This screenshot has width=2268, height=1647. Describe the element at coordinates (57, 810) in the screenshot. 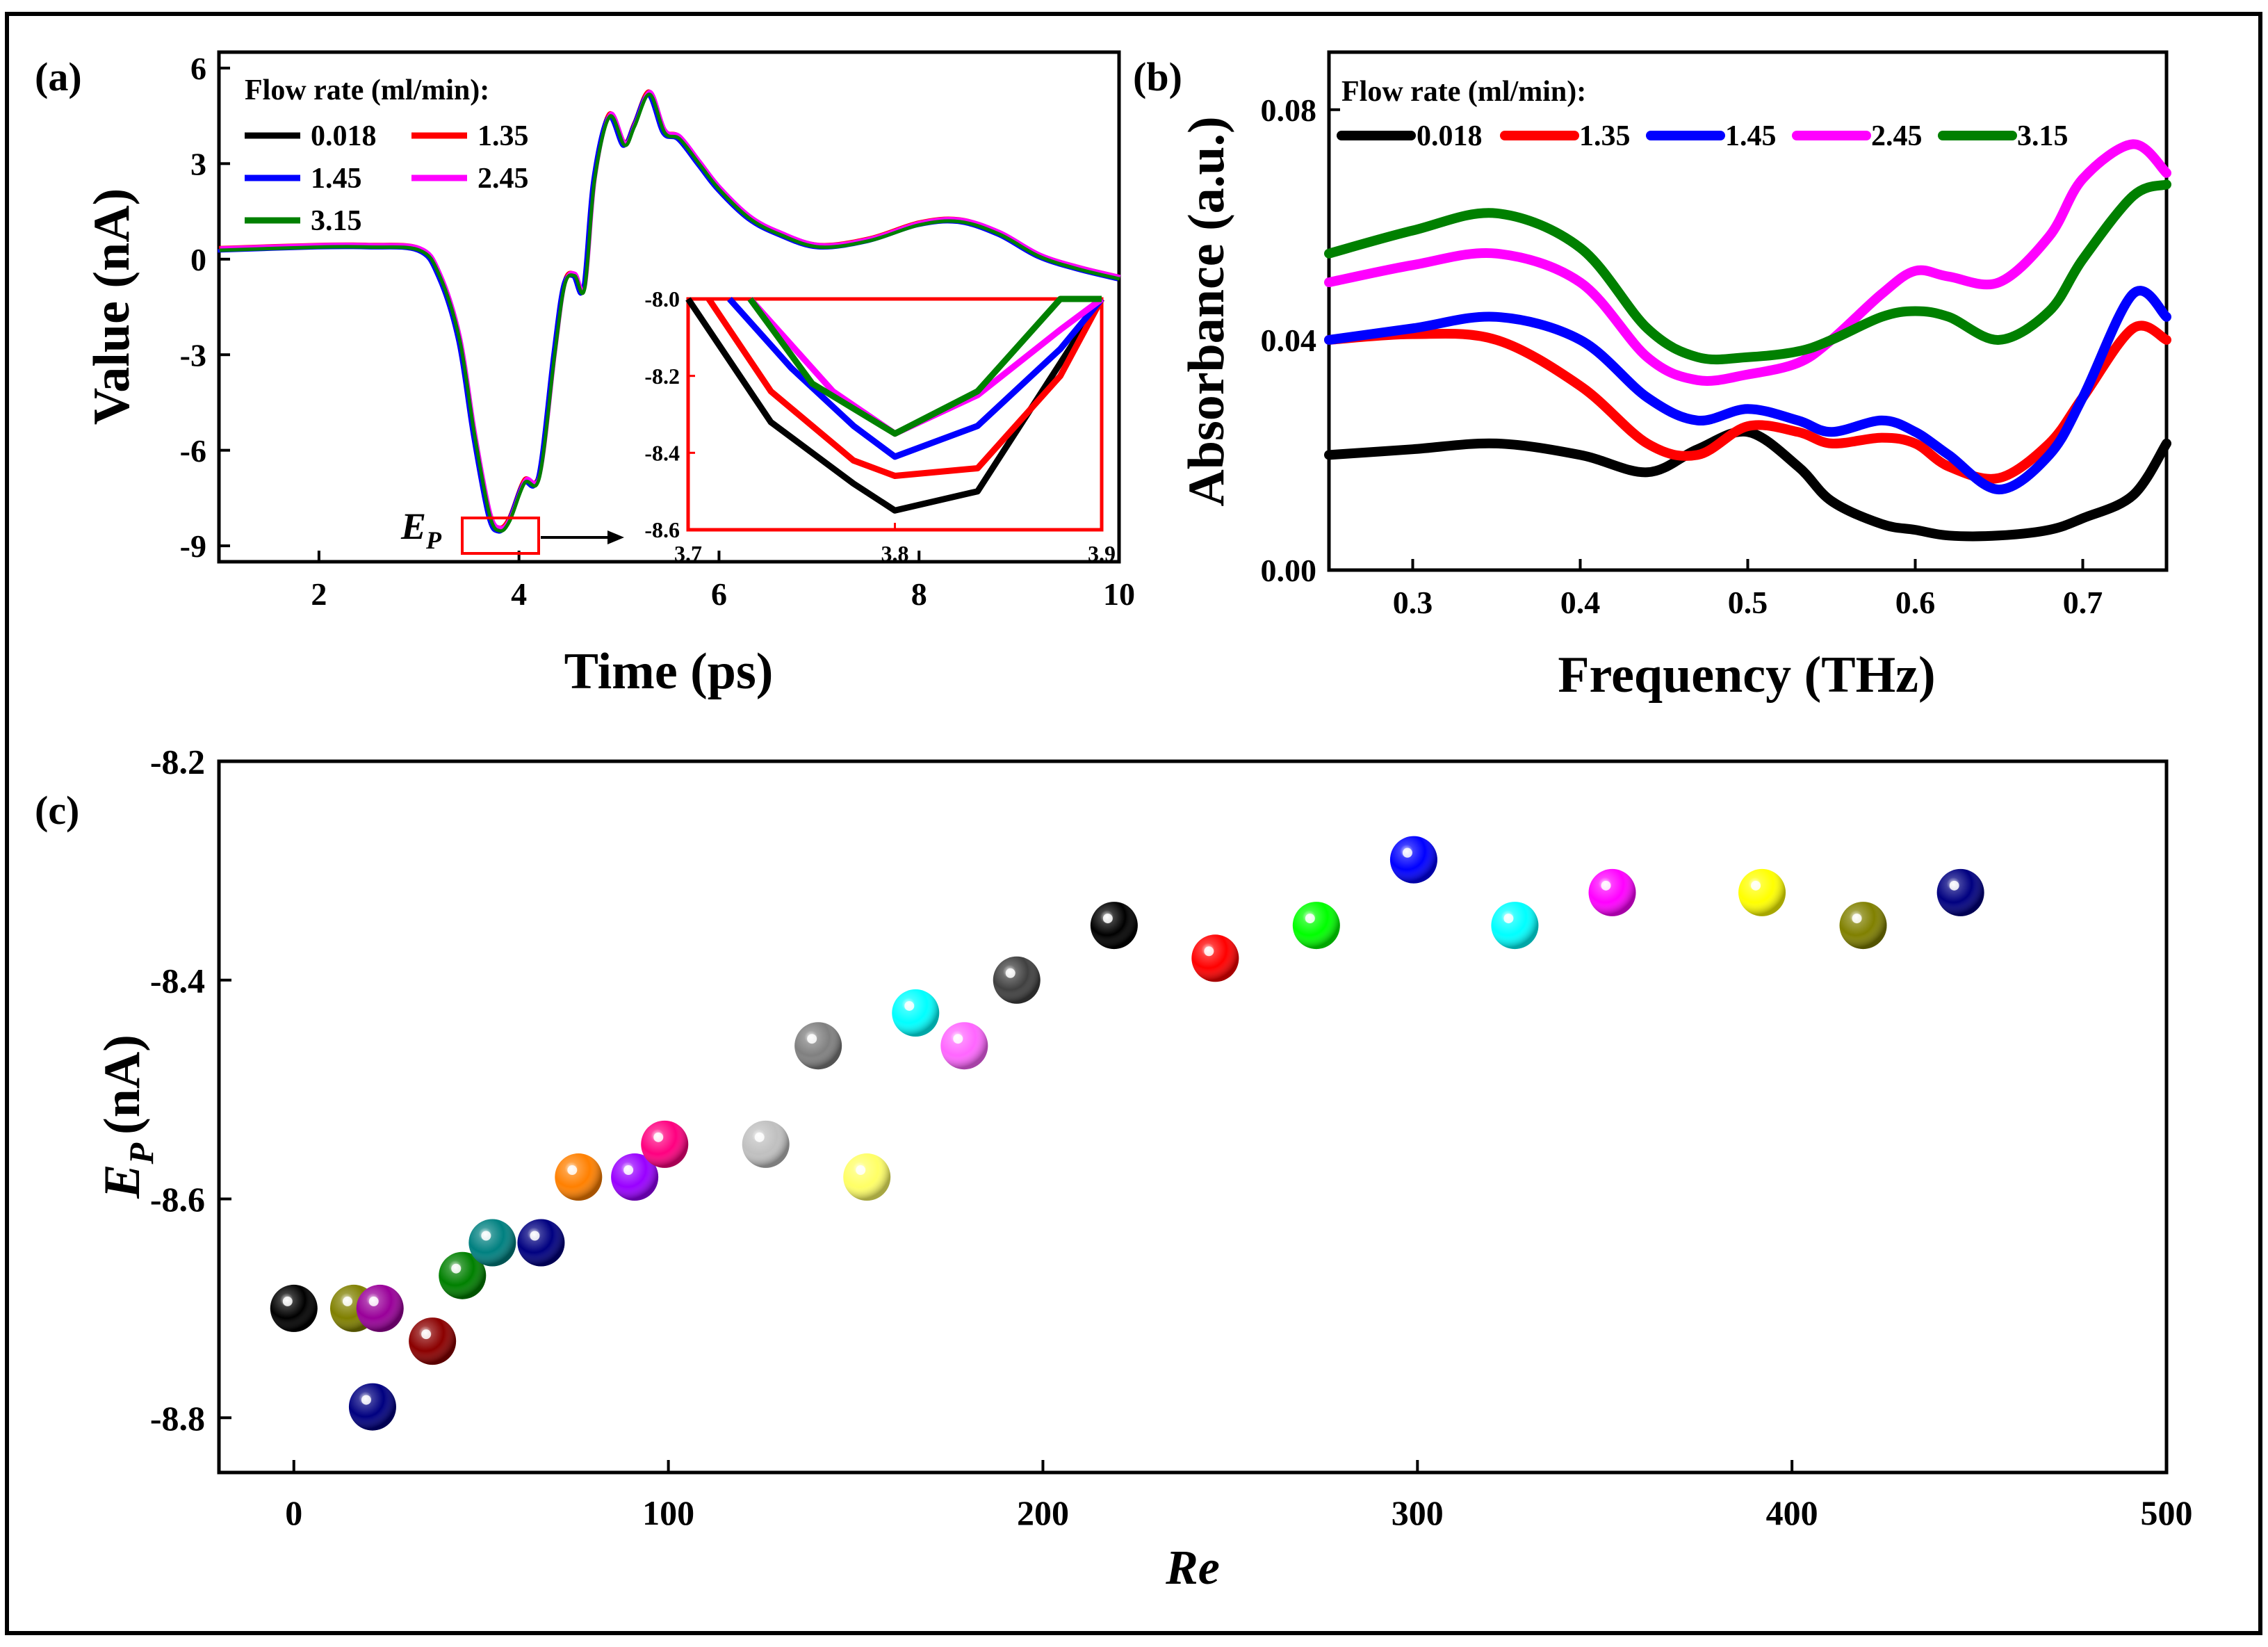

I see `panel-c-label: (c)` at that location.